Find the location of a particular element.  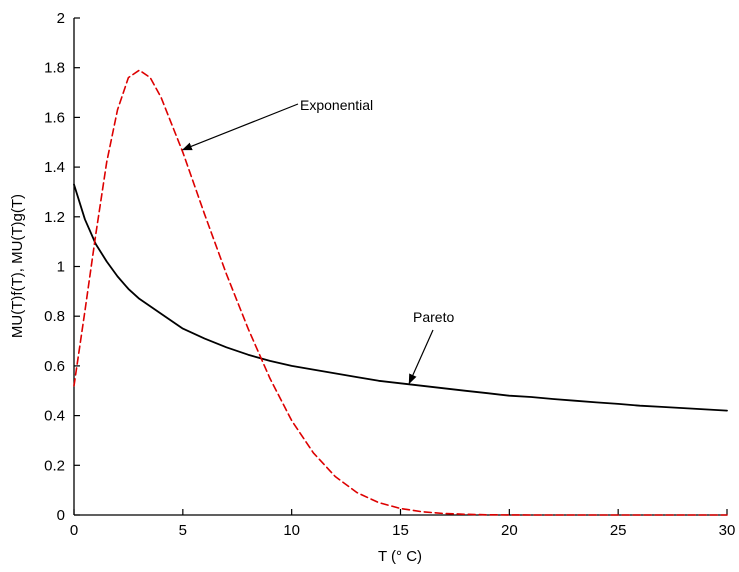

annotation-pareto: Pareto is located at coordinates (433, 317).